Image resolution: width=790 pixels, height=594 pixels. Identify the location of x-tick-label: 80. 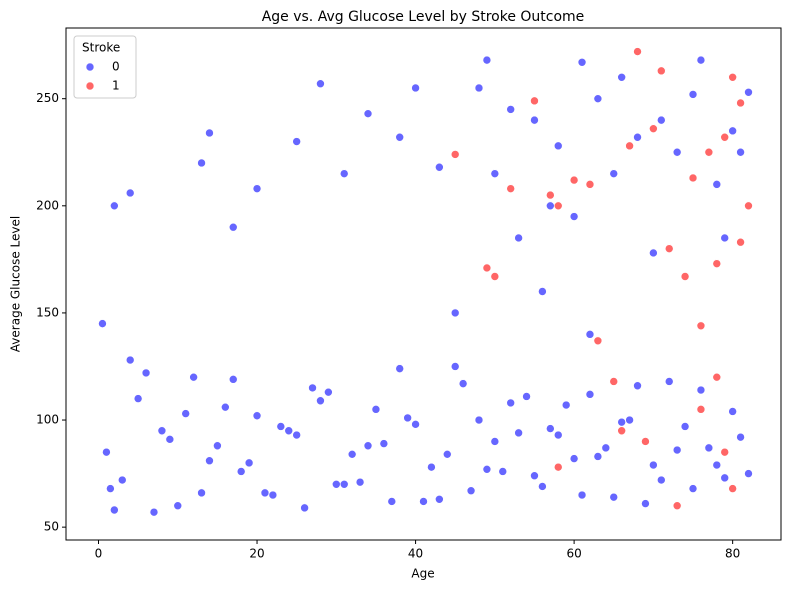
(732, 554).